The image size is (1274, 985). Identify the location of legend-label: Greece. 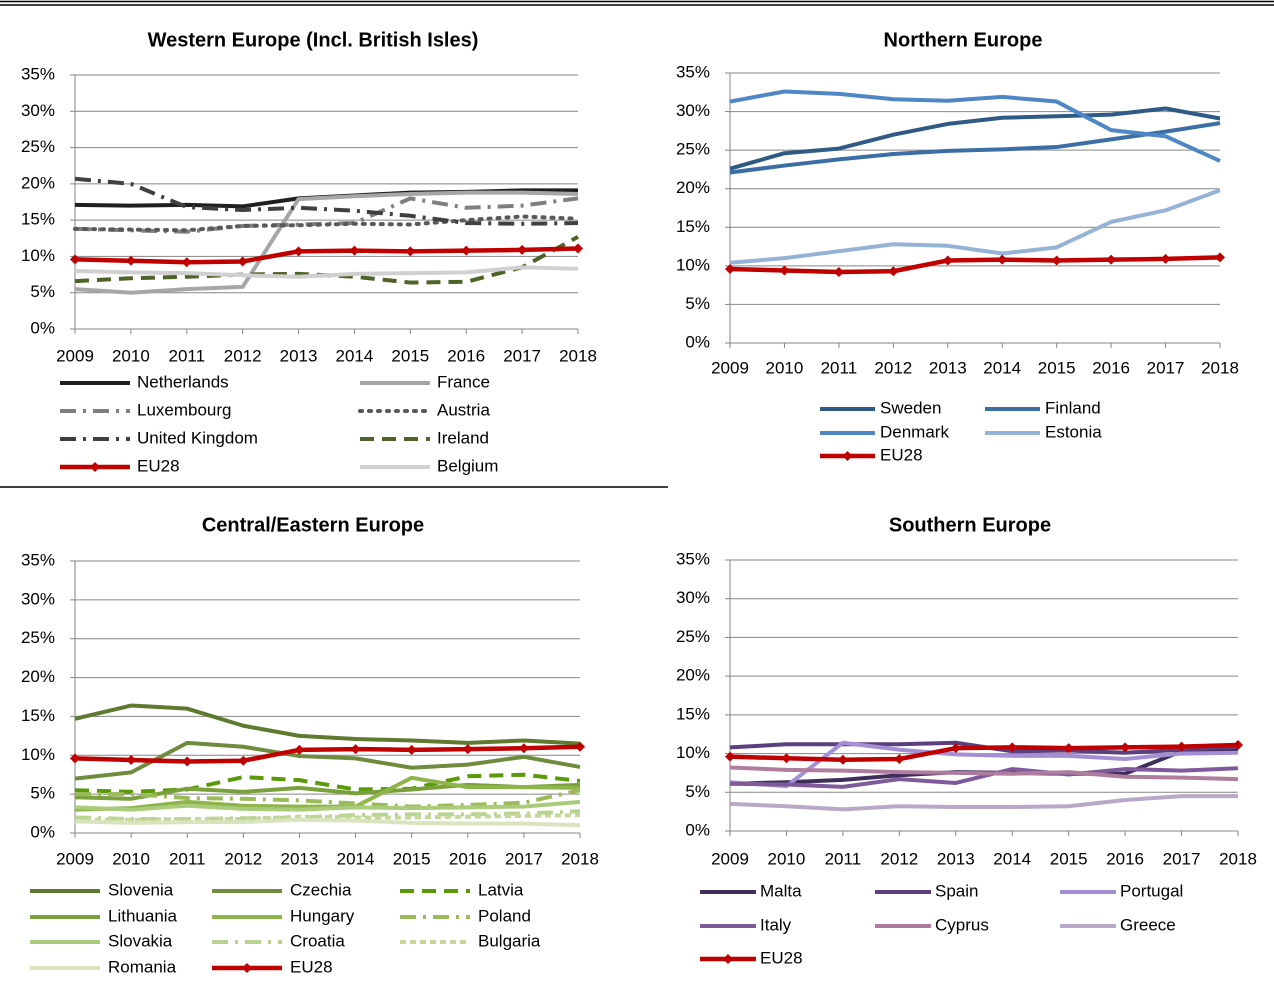
(1148, 924).